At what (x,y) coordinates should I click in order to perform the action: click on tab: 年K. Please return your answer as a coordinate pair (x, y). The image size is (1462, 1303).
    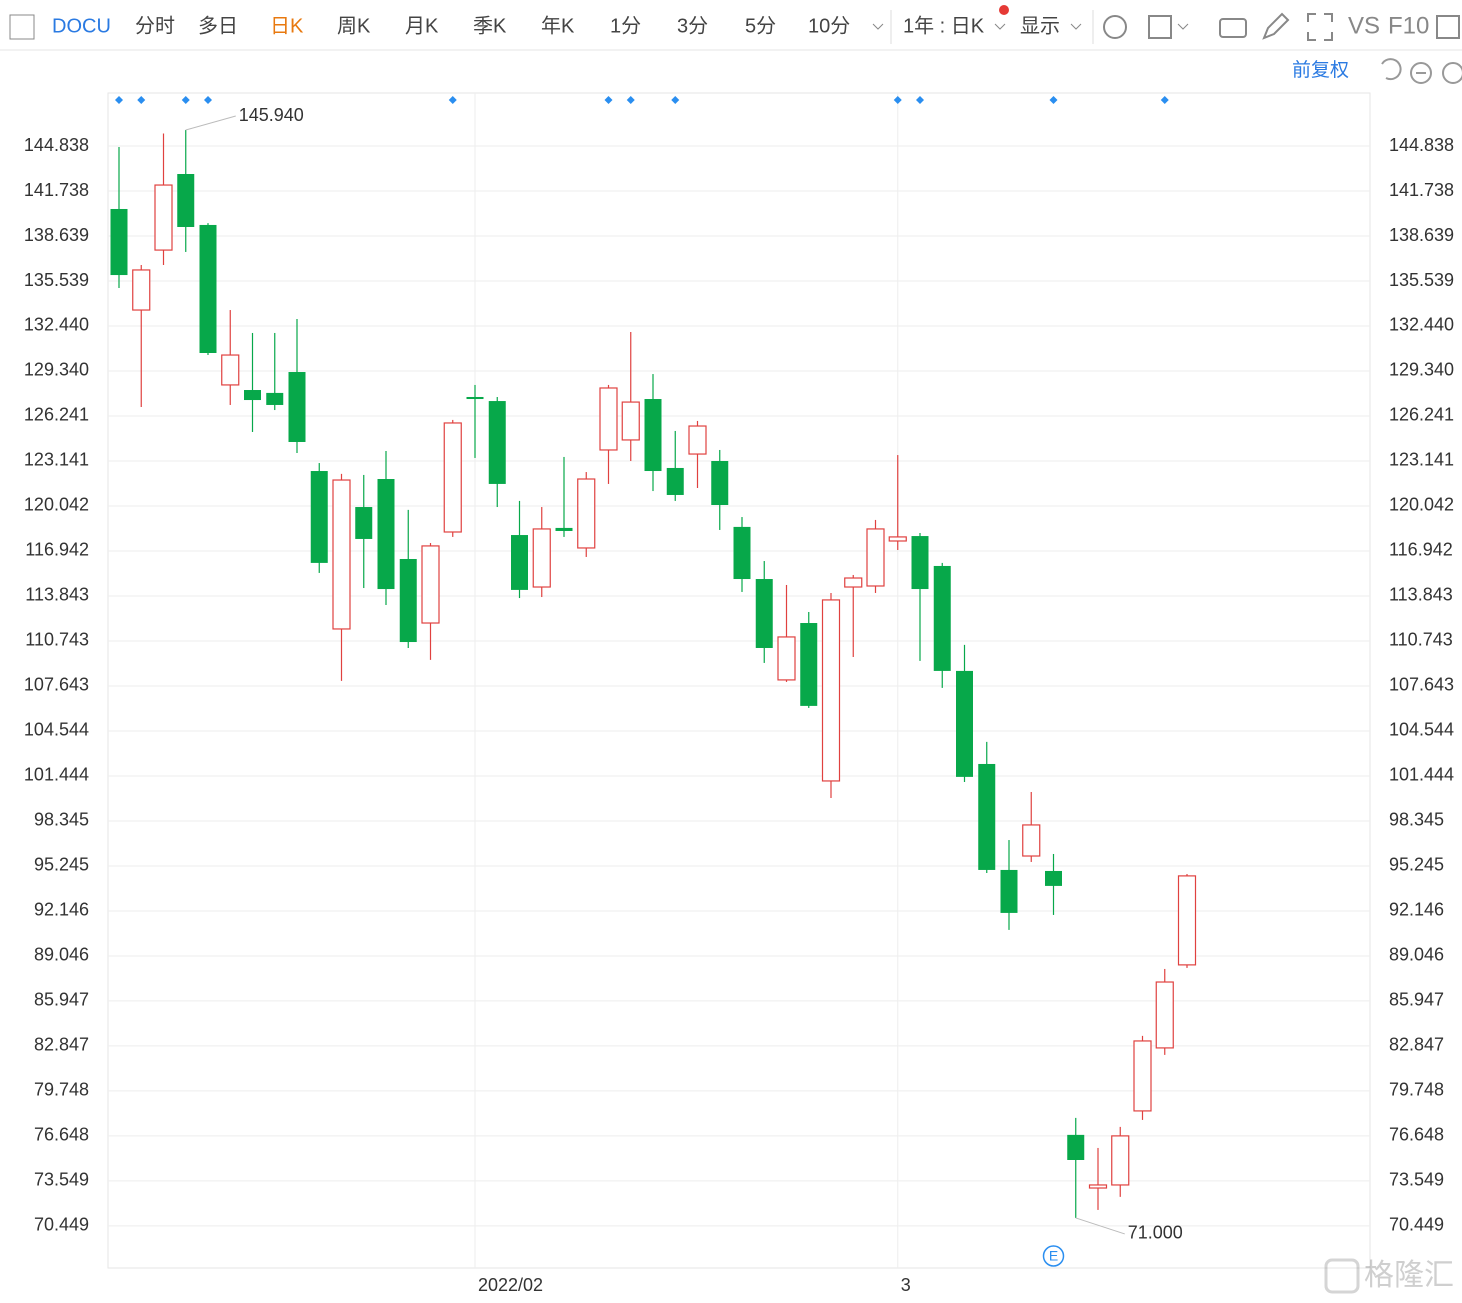
    Looking at the image, I should click on (558, 25).